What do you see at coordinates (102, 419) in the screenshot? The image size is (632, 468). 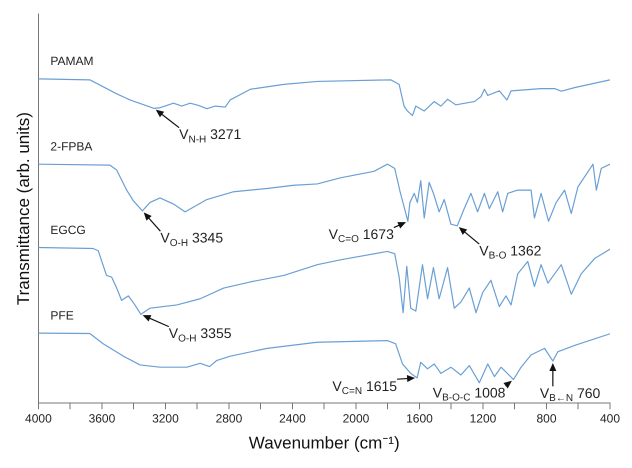 I see `x-tick-label: 3600` at bounding box center [102, 419].